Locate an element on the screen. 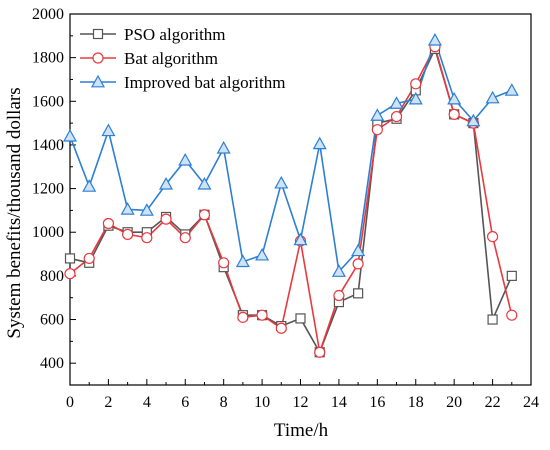 The height and width of the screenshot is (450, 550). legend-marker-bat-algorithm is located at coordinates (98, 58).